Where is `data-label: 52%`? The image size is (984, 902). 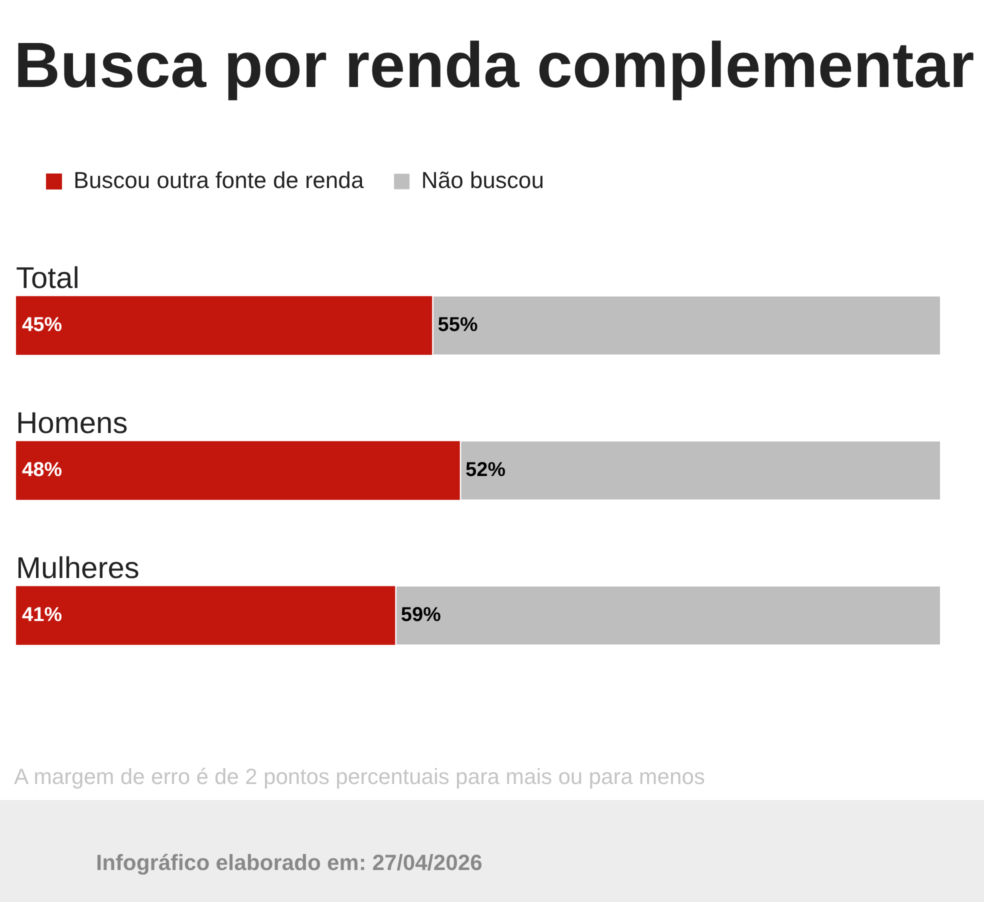 data-label: 52% is located at coordinates (486, 470).